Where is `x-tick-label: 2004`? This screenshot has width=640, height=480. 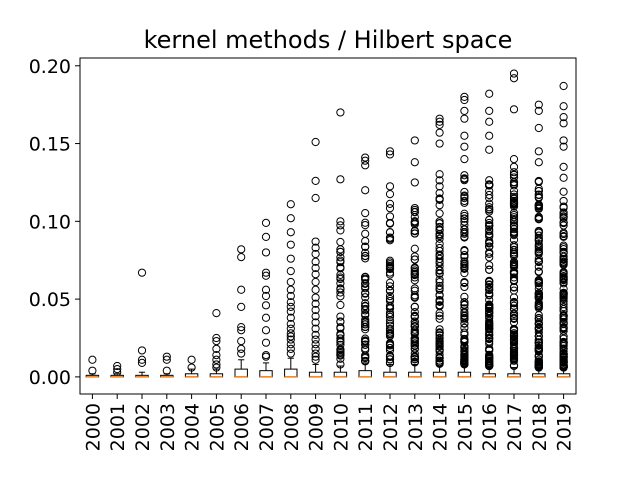 x-tick-label: 2004 is located at coordinates (193, 427).